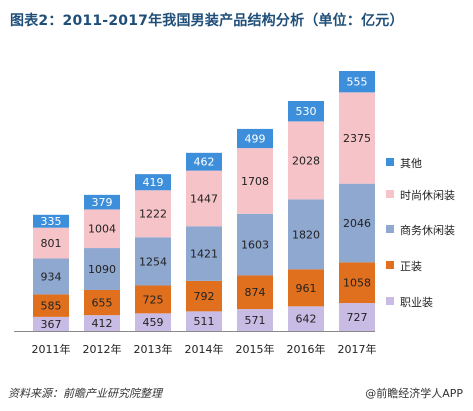  I want to click on data-label: 367, so click(51, 324).